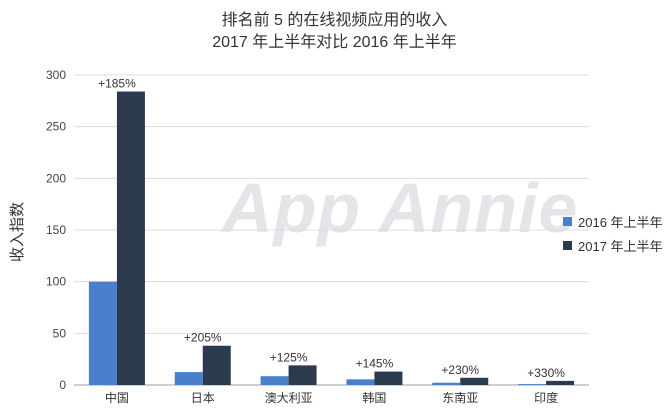 The width and height of the screenshot is (669, 414). What do you see at coordinates (56, 75) in the screenshot?
I see `y-tick-label: 300` at bounding box center [56, 75].